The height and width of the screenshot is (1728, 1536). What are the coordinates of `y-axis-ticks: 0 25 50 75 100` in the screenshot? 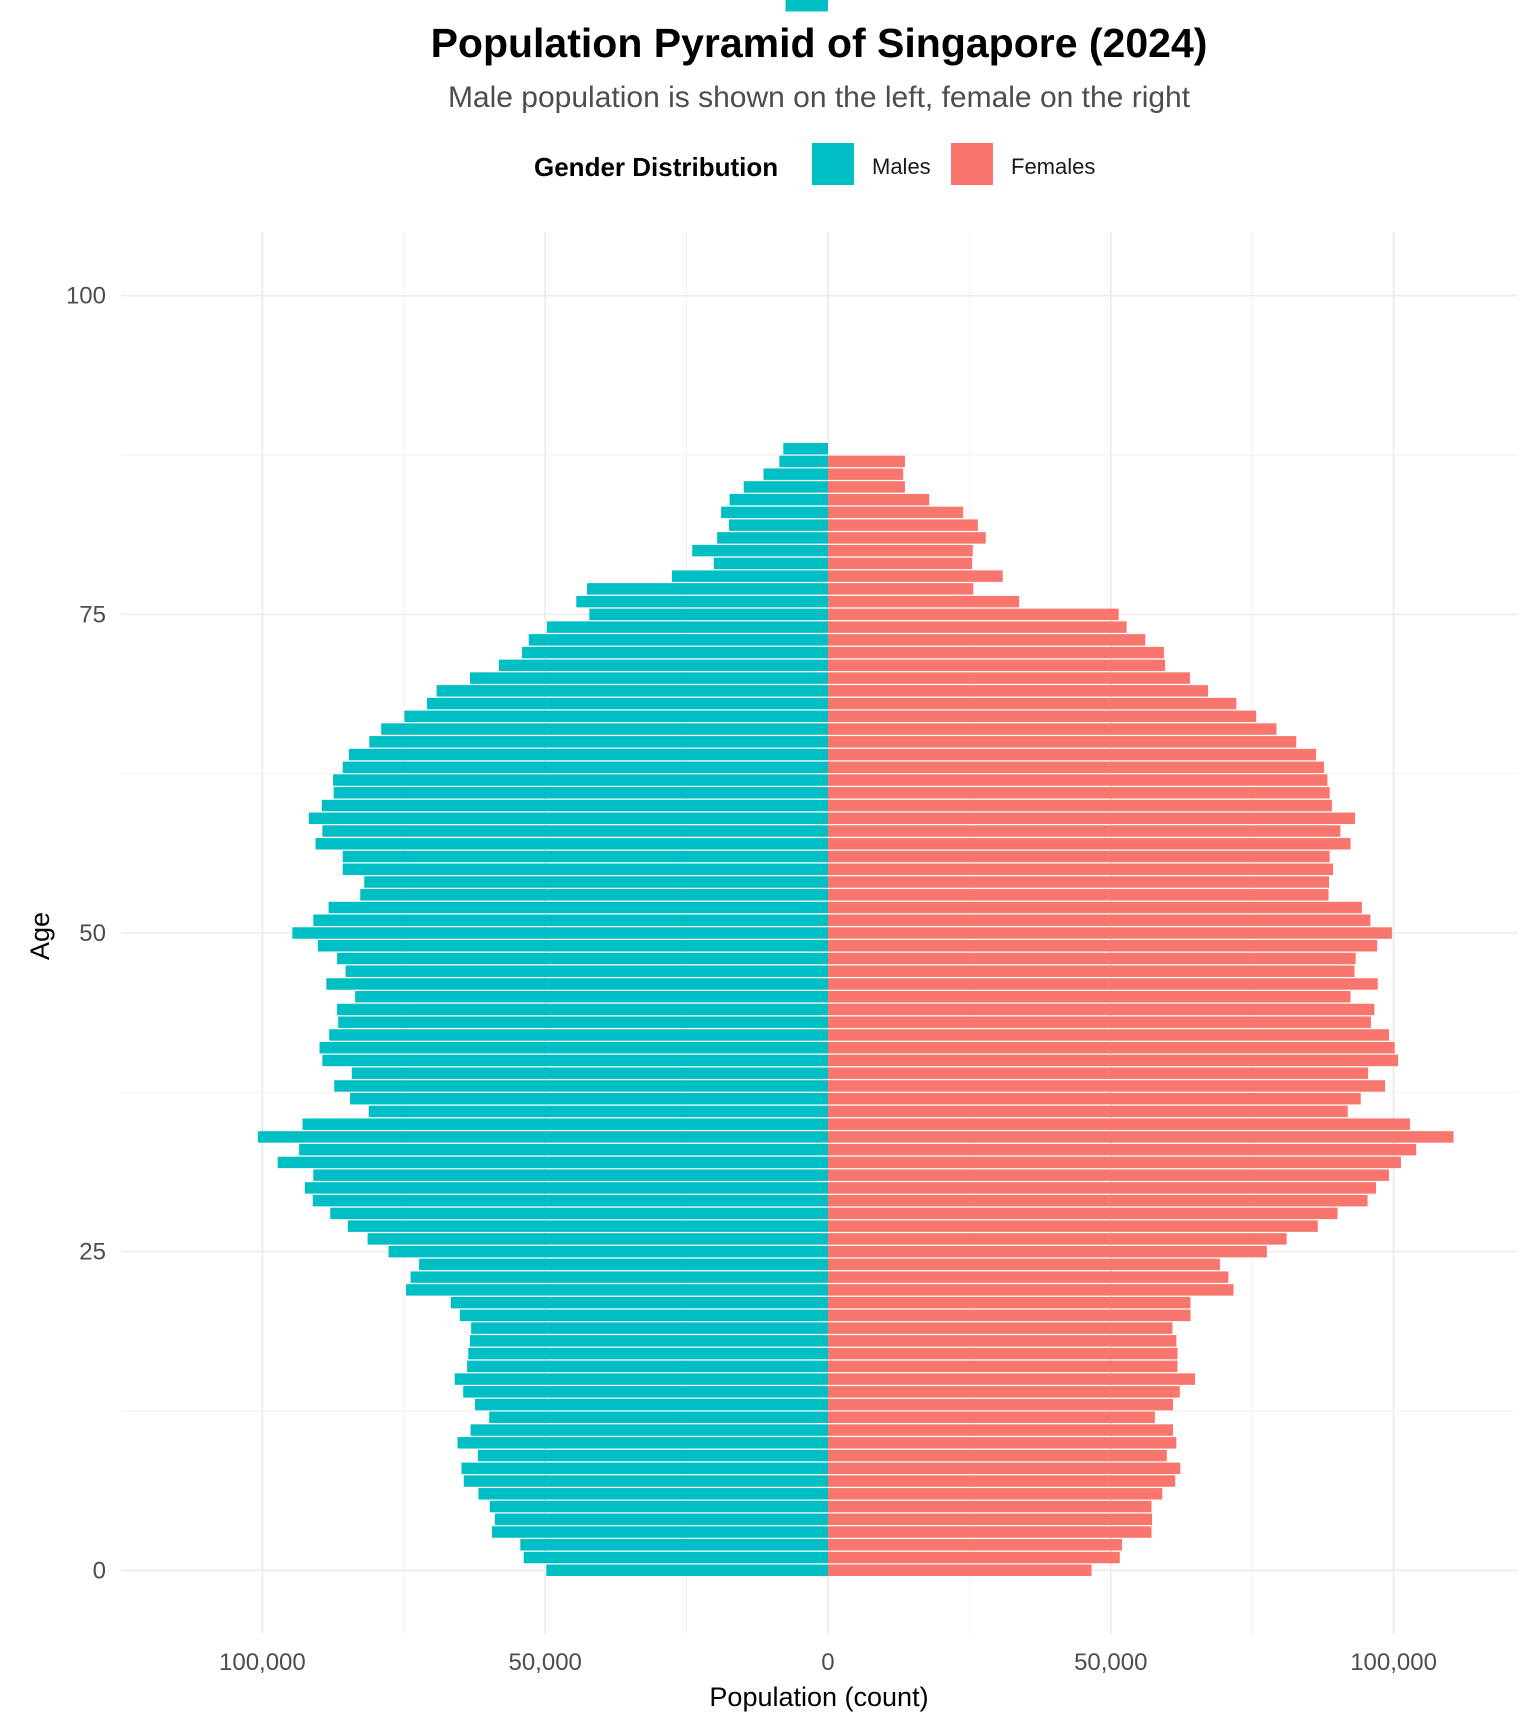 It's located at (86, 934).